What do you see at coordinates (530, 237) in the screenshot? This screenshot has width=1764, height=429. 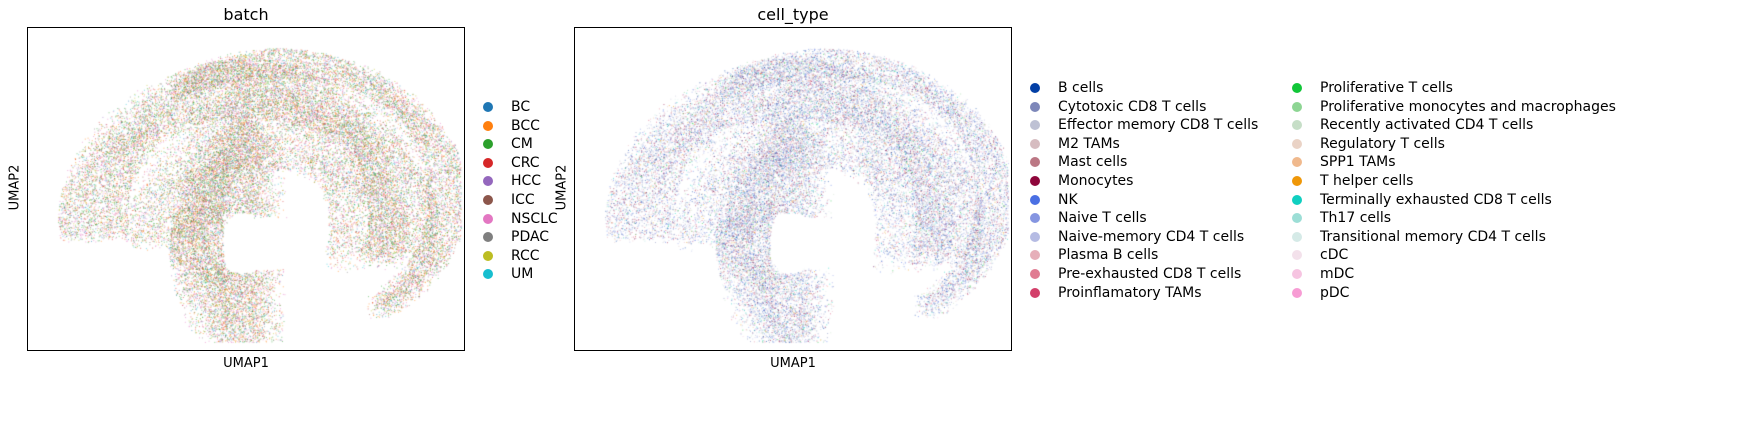 I see `legend-label: PDAC` at bounding box center [530, 237].